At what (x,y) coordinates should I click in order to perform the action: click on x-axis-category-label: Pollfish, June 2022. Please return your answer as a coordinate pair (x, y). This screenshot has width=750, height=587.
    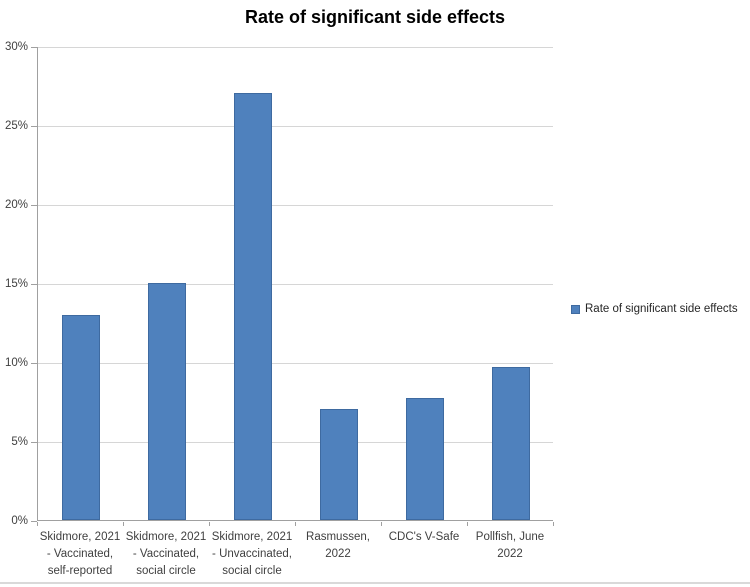
    Looking at the image, I should click on (510, 545).